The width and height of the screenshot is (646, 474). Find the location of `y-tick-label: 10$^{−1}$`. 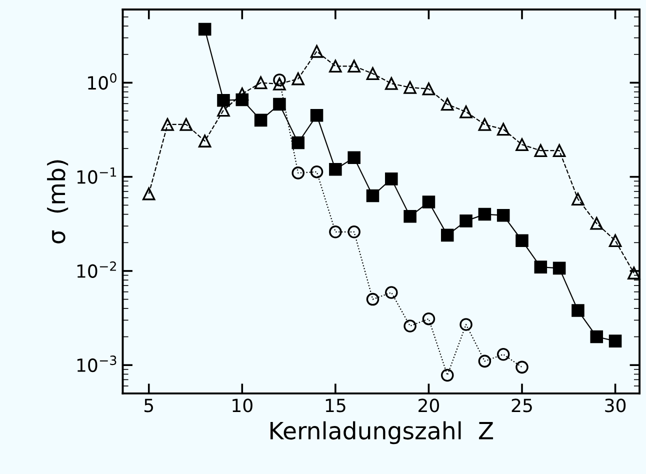

y-tick-label: 10$^{−1}$ is located at coordinates (96, 175).